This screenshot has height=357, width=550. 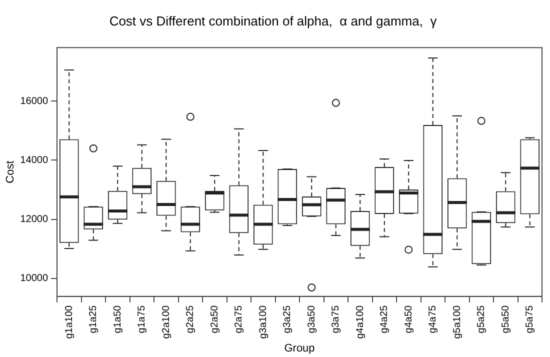 What do you see at coordinates (214, 319) in the screenshot?
I see `x-tick-label: g2a50` at bounding box center [214, 319].